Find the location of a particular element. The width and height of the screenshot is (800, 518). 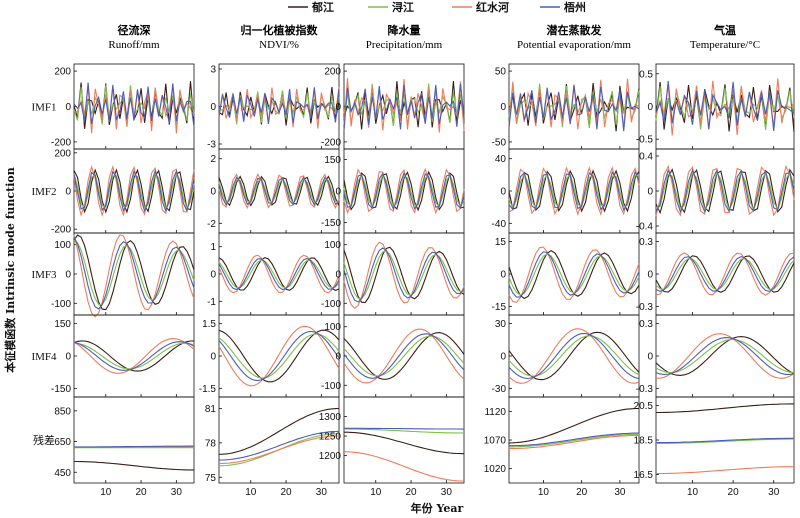

y-tick-label: 1300 is located at coordinates (330, 417).